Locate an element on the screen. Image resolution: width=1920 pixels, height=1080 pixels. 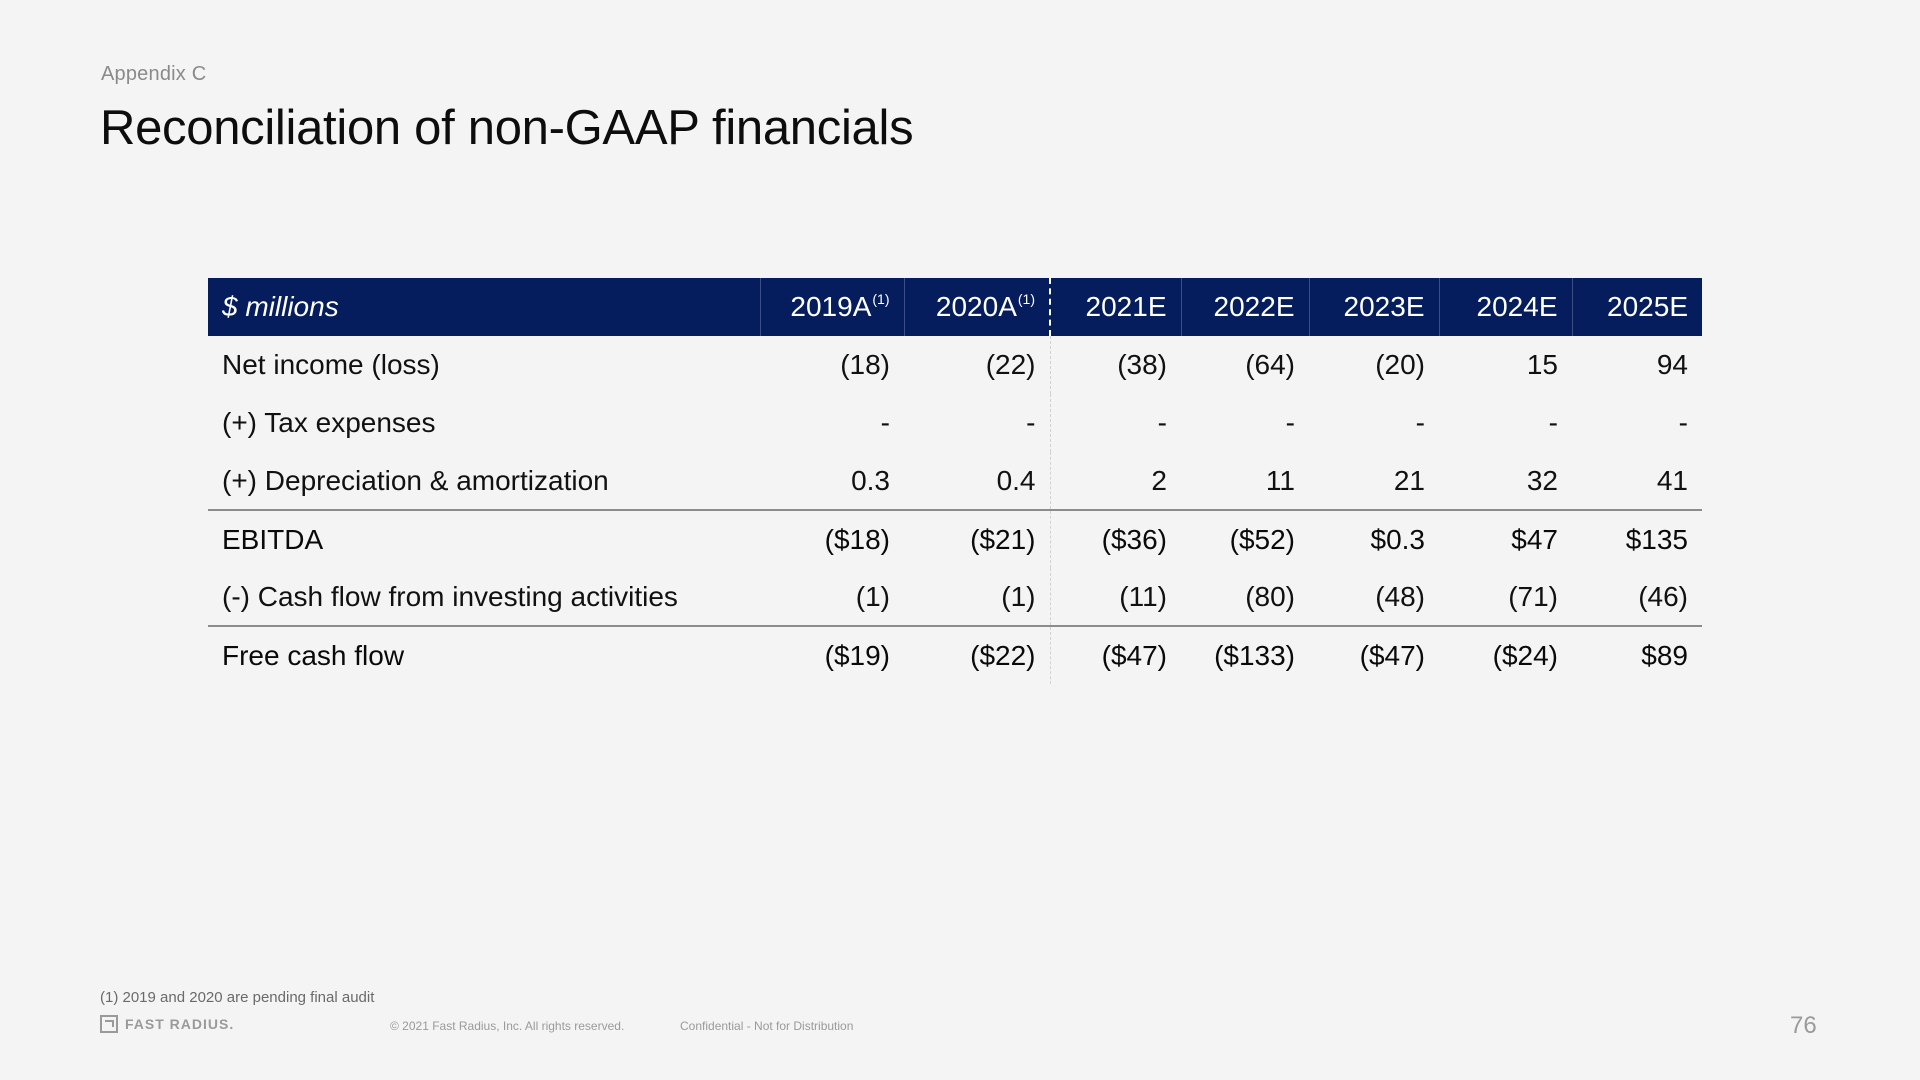
table-cell: (64) is located at coordinates (1270, 364).